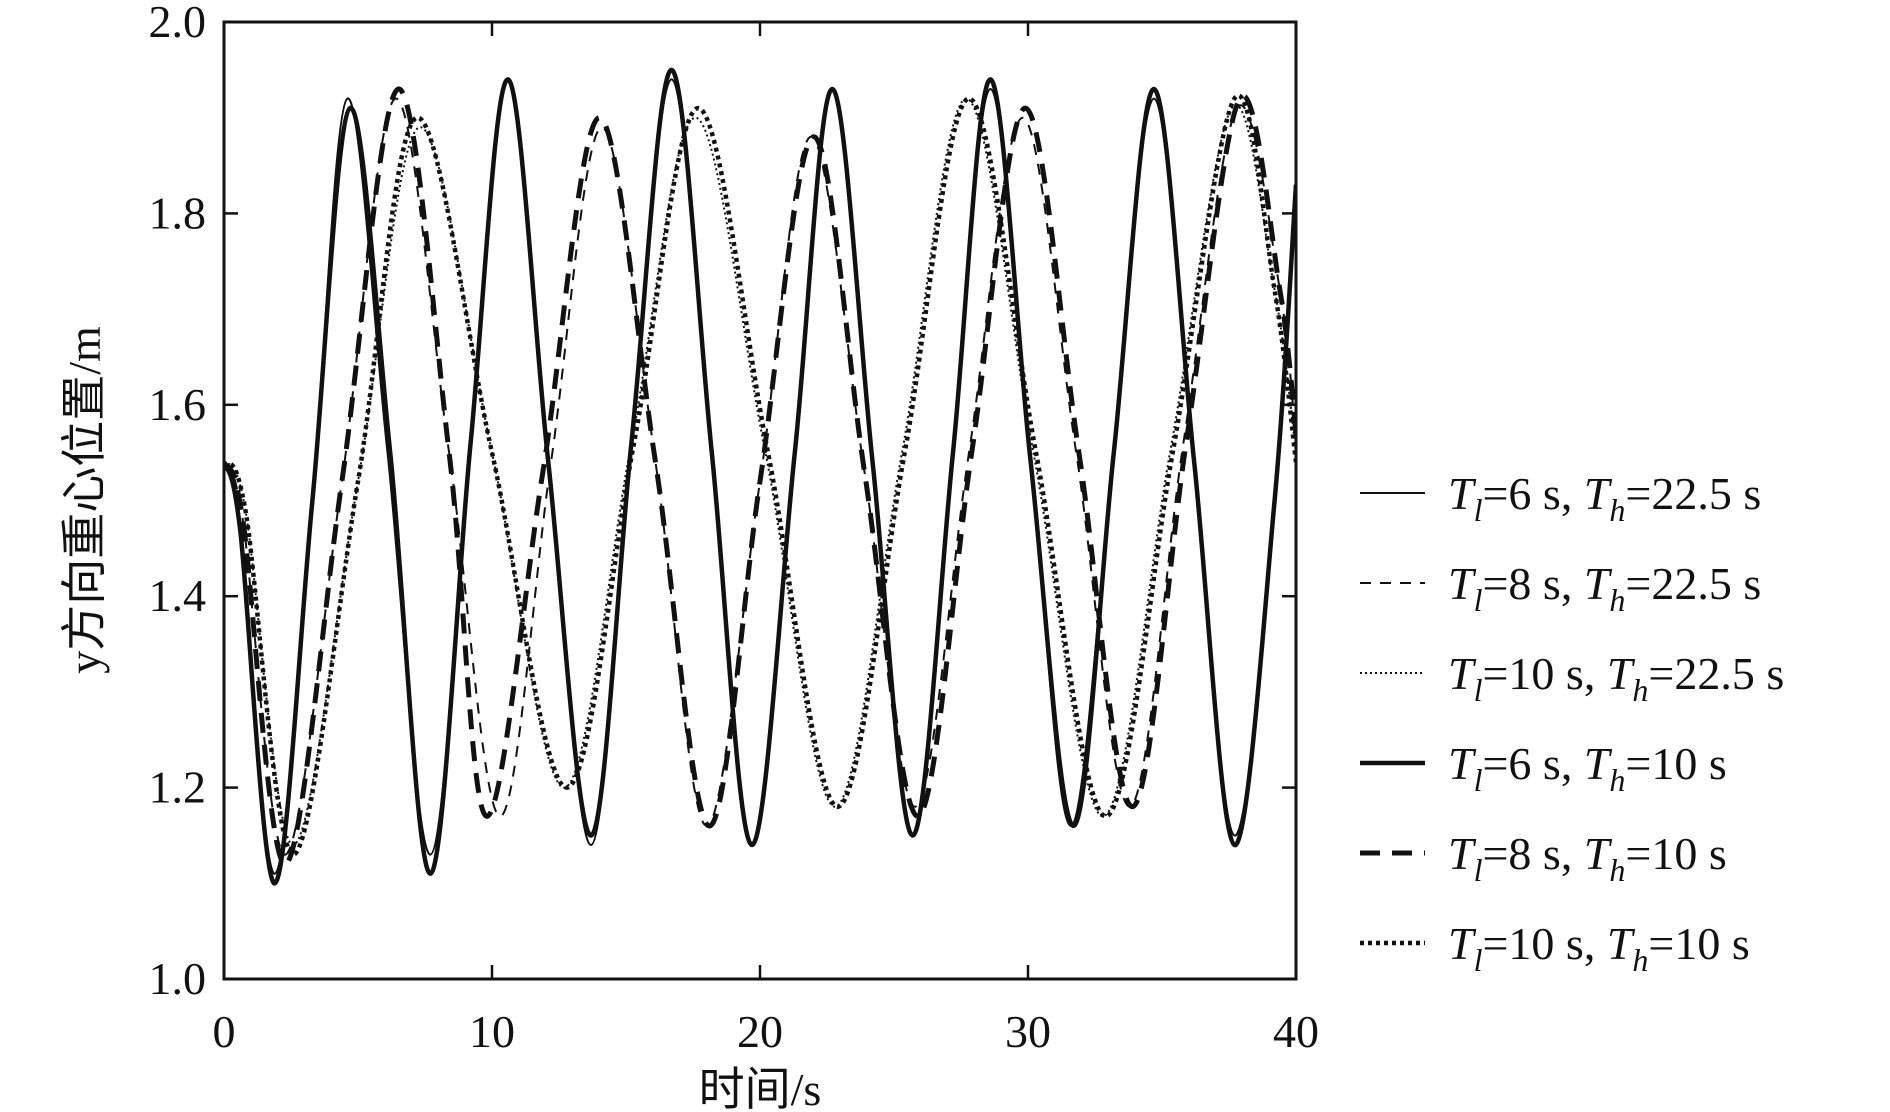  What do you see at coordinates (760, 1031) in the screenshot?
I see `x-tick-label: 20` at bounding box center [760, 1031].